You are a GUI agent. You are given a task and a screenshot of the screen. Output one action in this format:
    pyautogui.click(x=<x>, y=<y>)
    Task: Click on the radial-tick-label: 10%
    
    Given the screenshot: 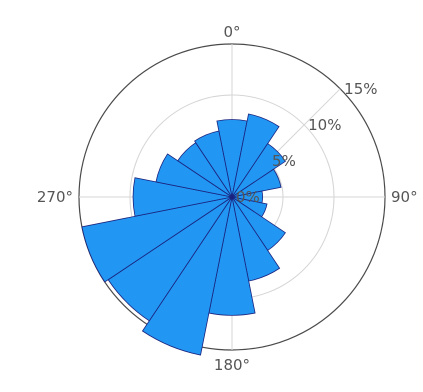 What is the action you would take?
    pyautogui.click(x=324, y=125)
    